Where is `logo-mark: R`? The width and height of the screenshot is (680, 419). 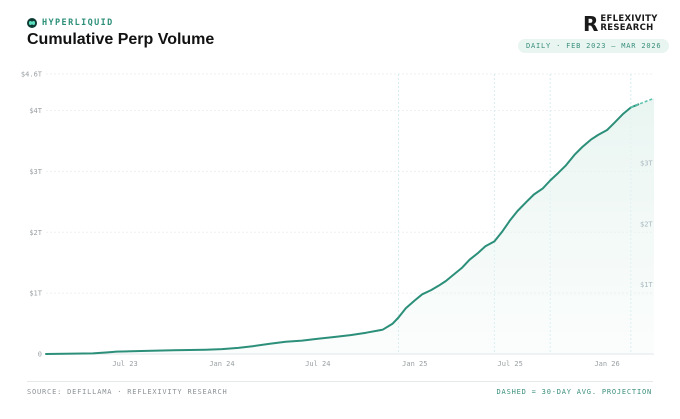
logo-mark: R is located at coordinates (591, 24).